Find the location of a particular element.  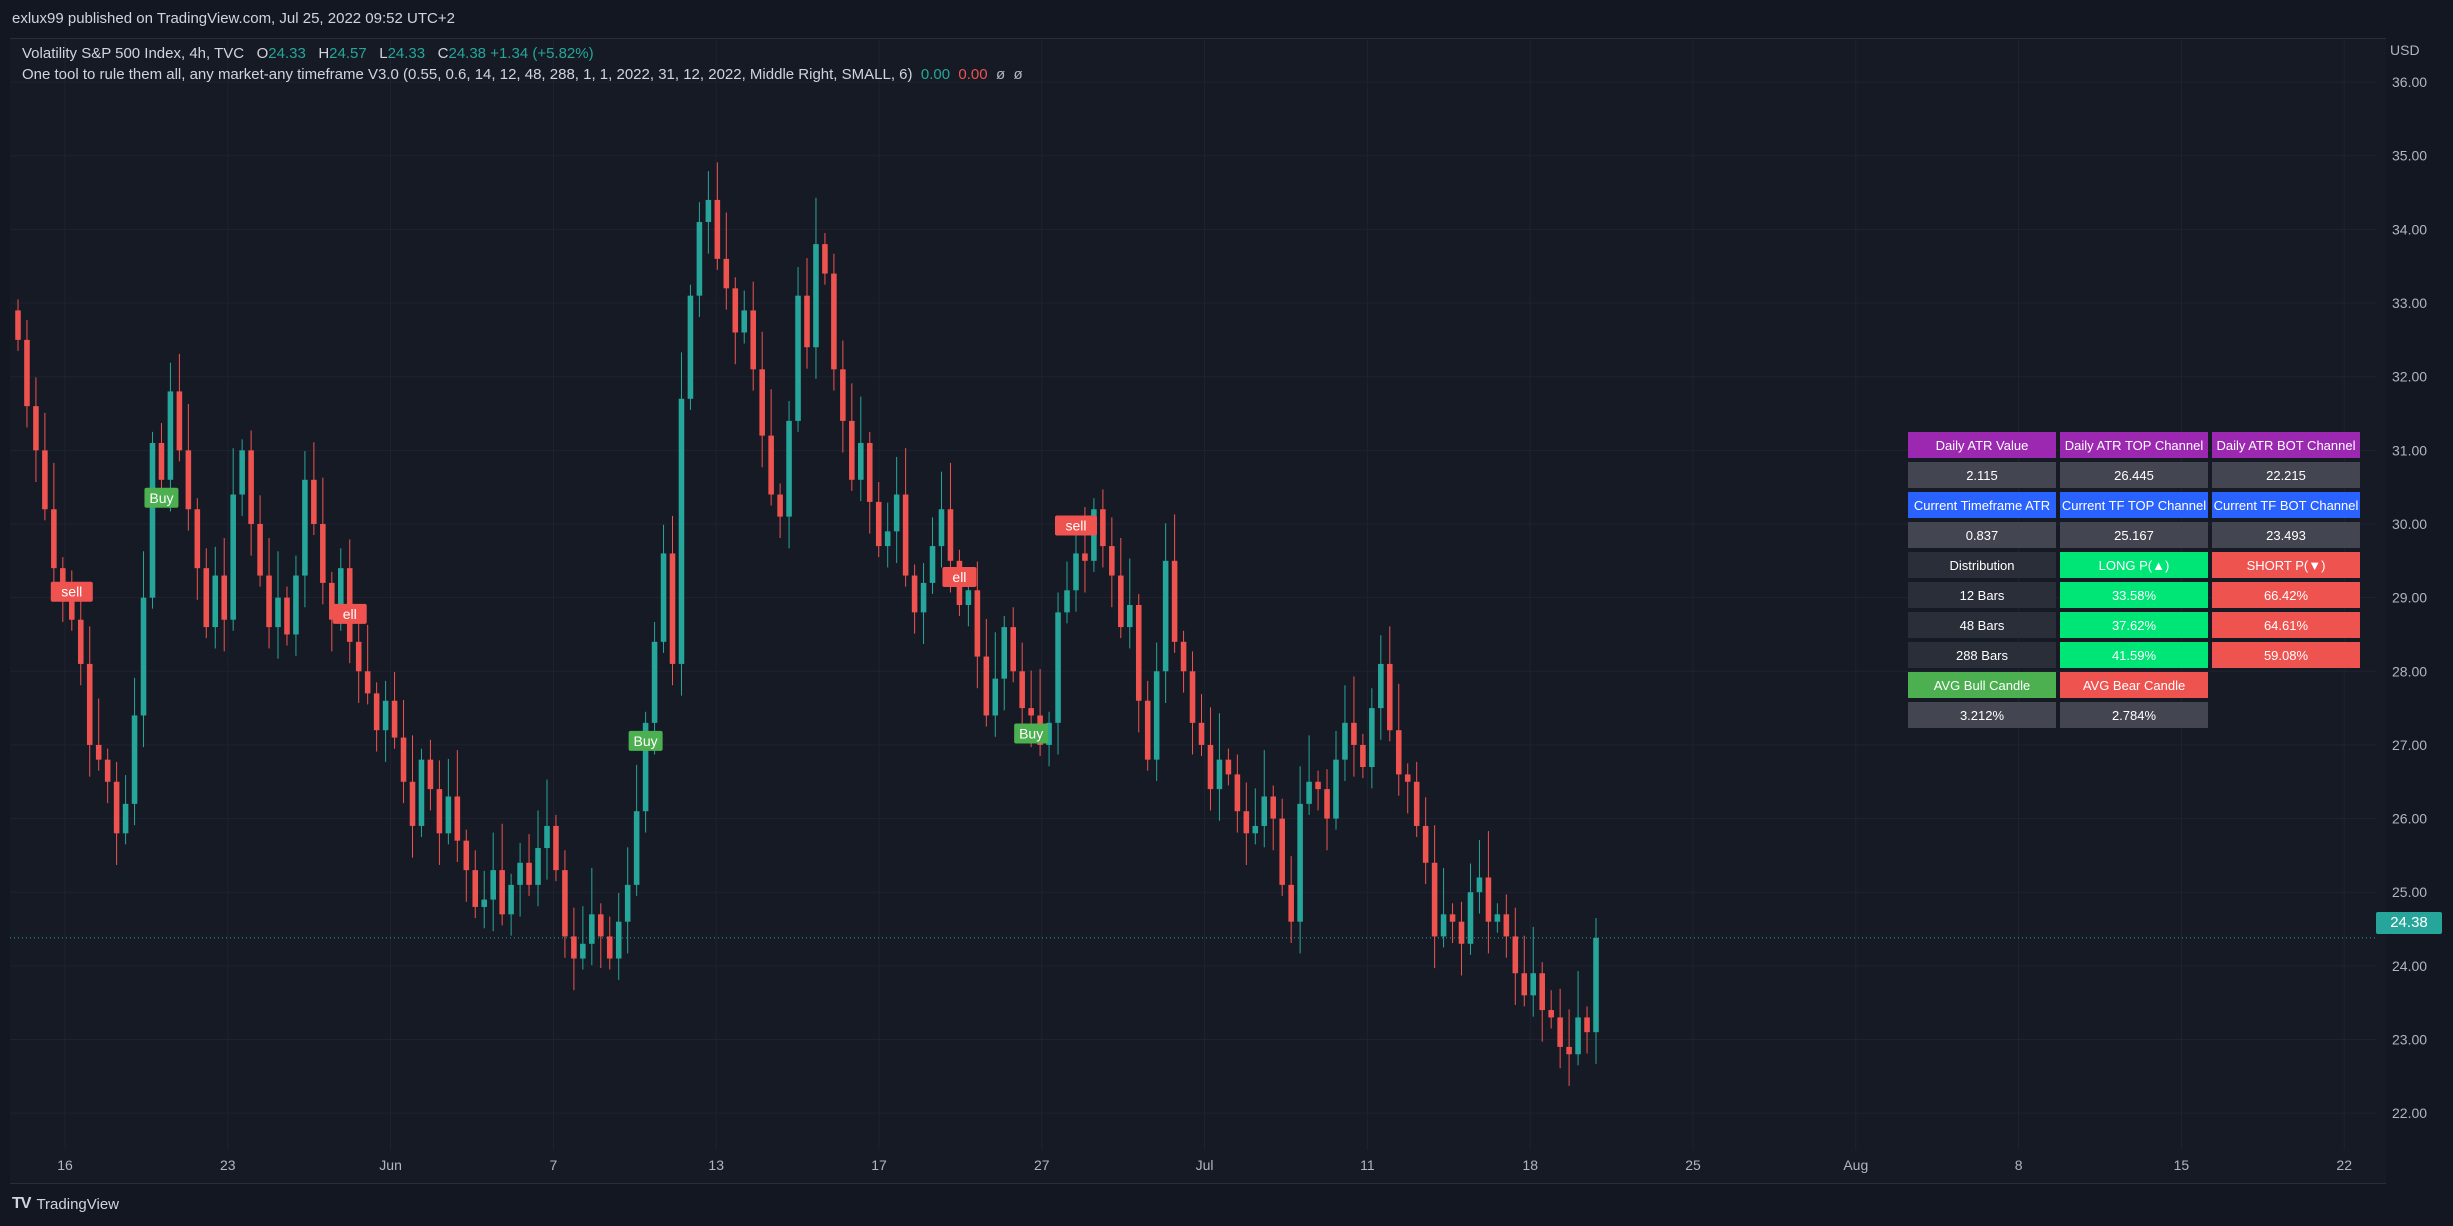

atr-table-cell: SHORT P(▼) is located at coordinates (2286, 565).